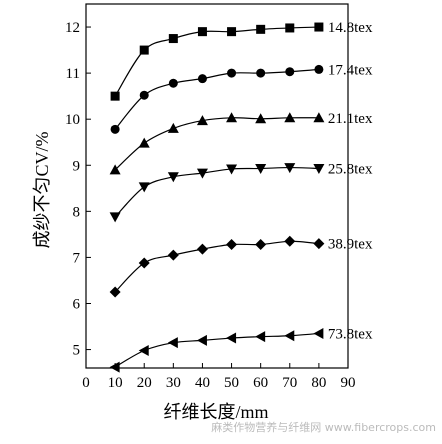 Image resolution: width=442 pixels, height=444 pixels. Describe the element at coordinates (77, 166) in the screenshot. I see `y-tick-label: 9` at that location.